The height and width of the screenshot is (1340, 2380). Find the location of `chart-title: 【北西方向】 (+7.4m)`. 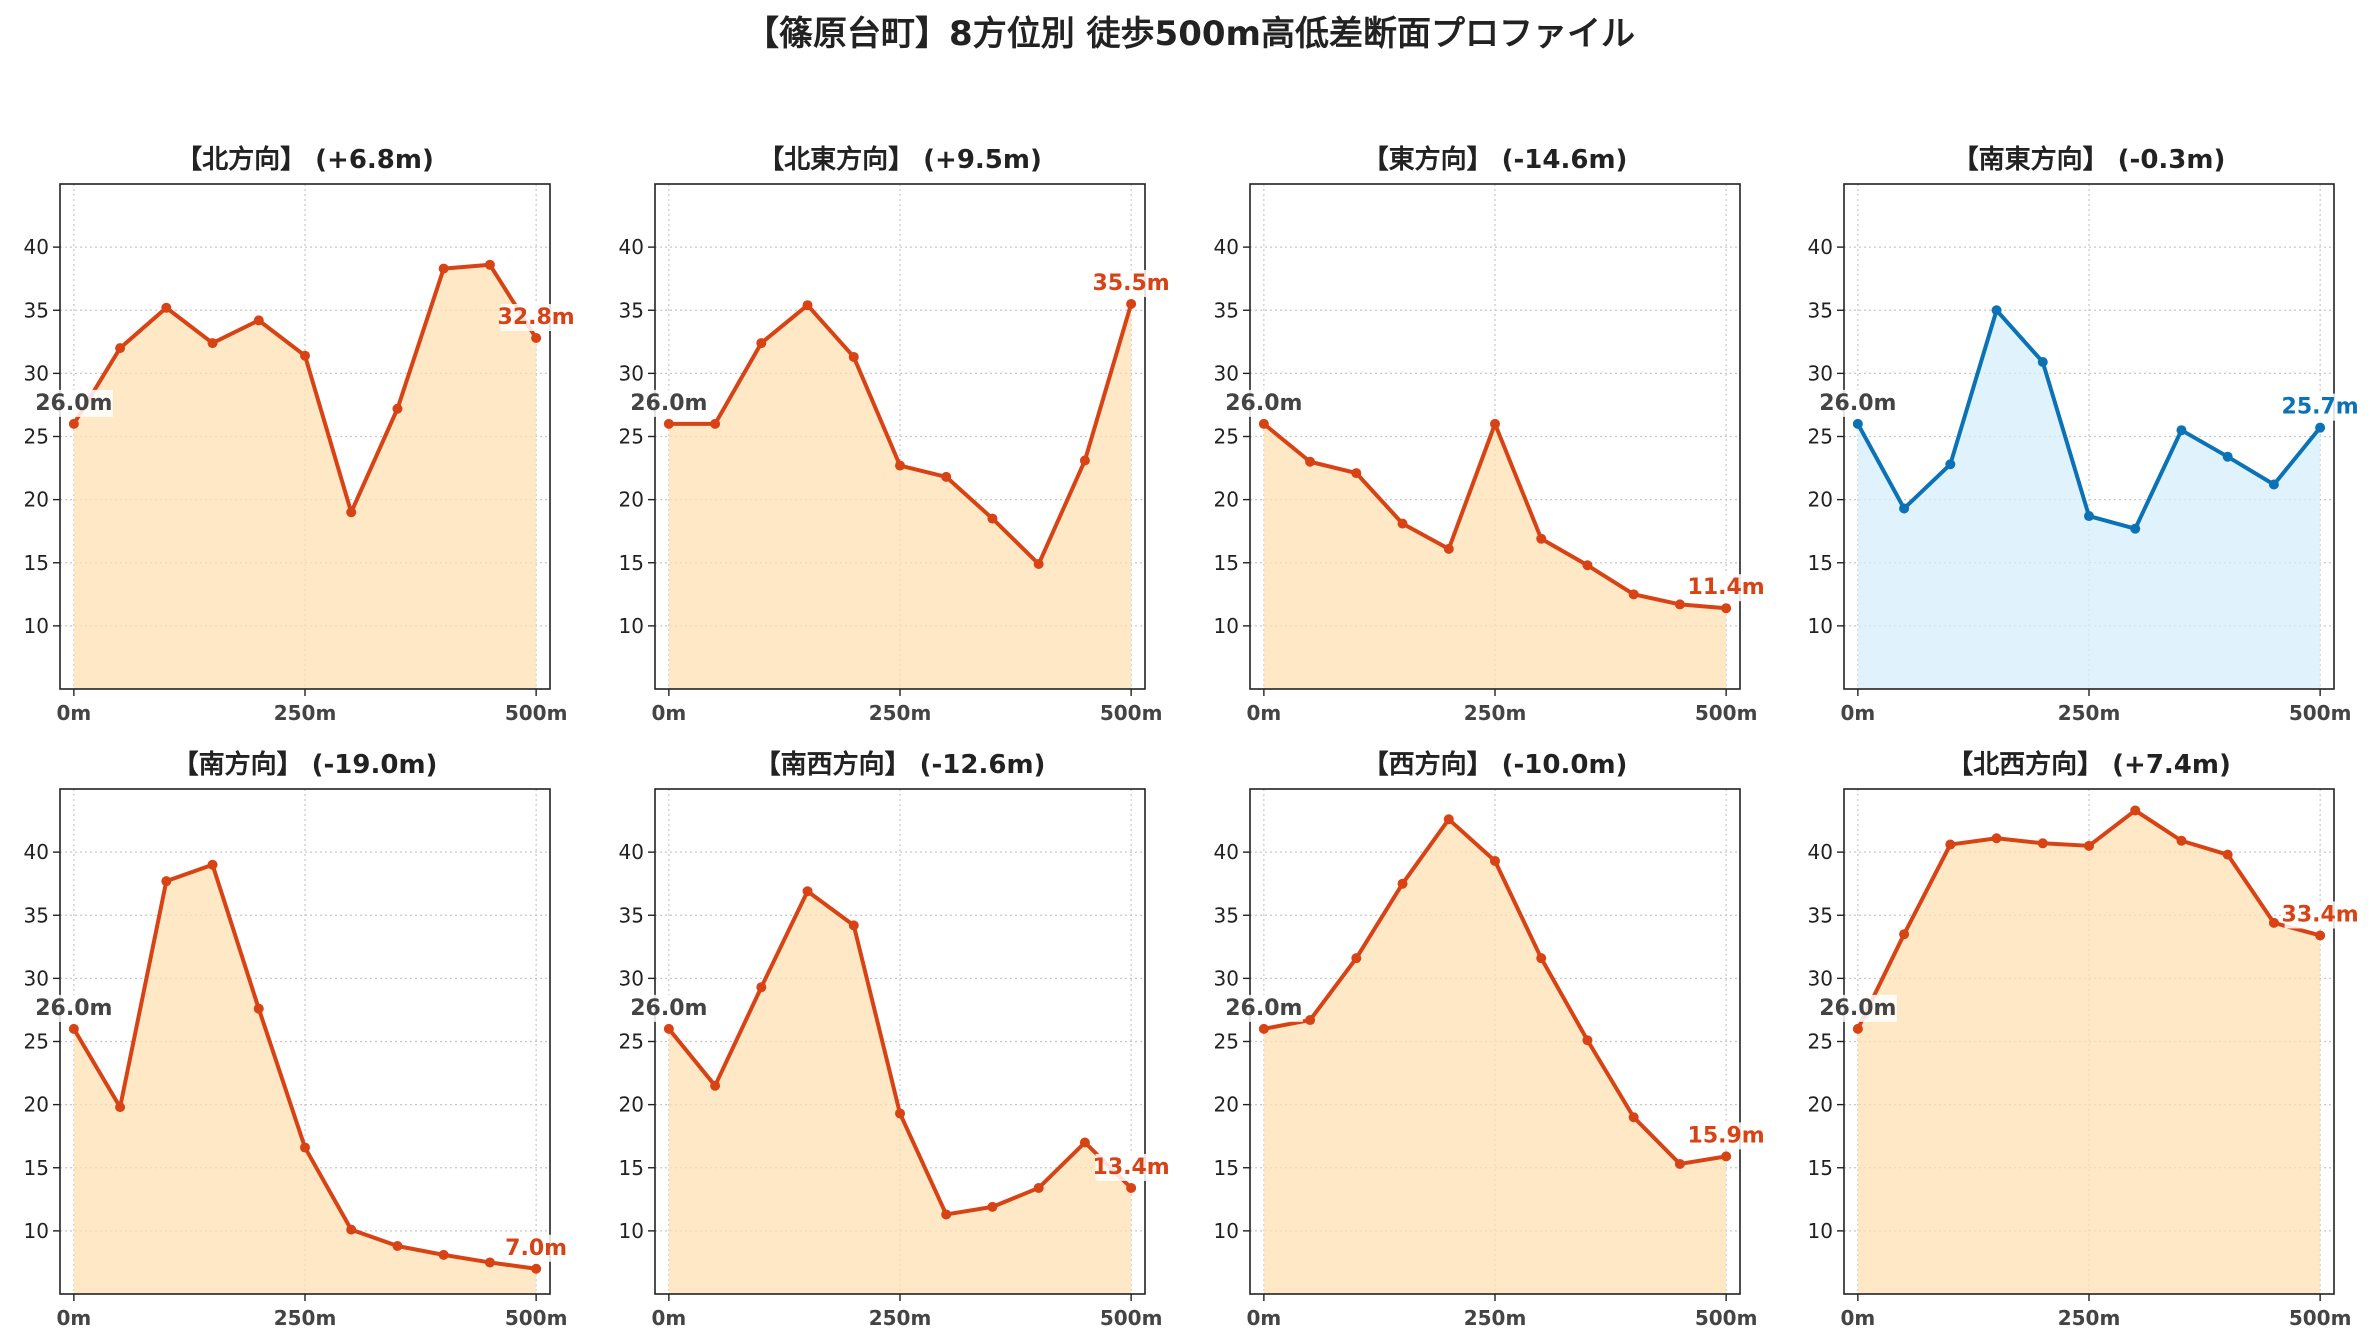

chart-title: 【北西方向】 (+7.4m) is located at coordinates (2089, 764).